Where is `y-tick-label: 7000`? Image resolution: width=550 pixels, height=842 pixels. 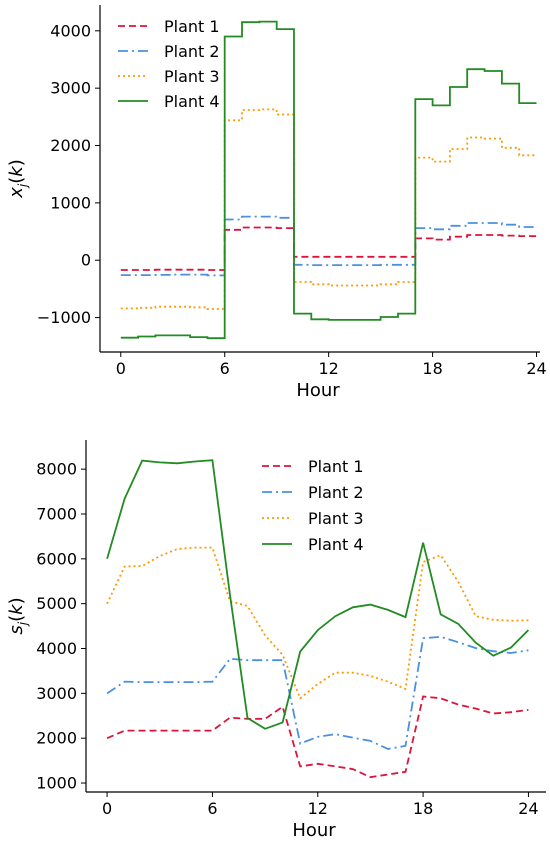 y-tick-label: 7000 is located at coordinates (56, 513).